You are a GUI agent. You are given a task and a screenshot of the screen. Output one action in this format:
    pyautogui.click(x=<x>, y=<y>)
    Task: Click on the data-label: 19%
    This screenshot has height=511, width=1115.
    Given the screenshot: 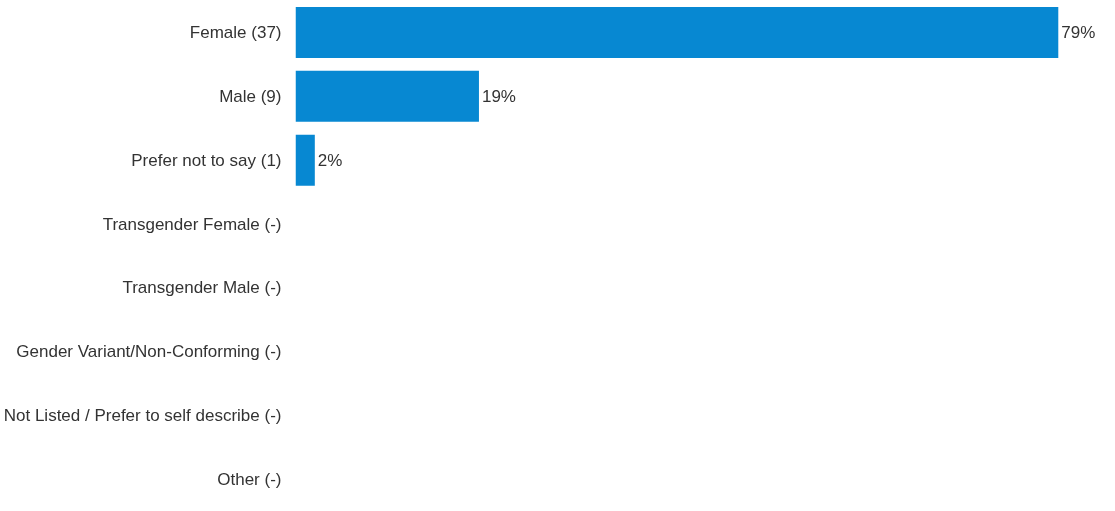 What is the action you would take?
    pyautogui.click(x=498, y=96)
    